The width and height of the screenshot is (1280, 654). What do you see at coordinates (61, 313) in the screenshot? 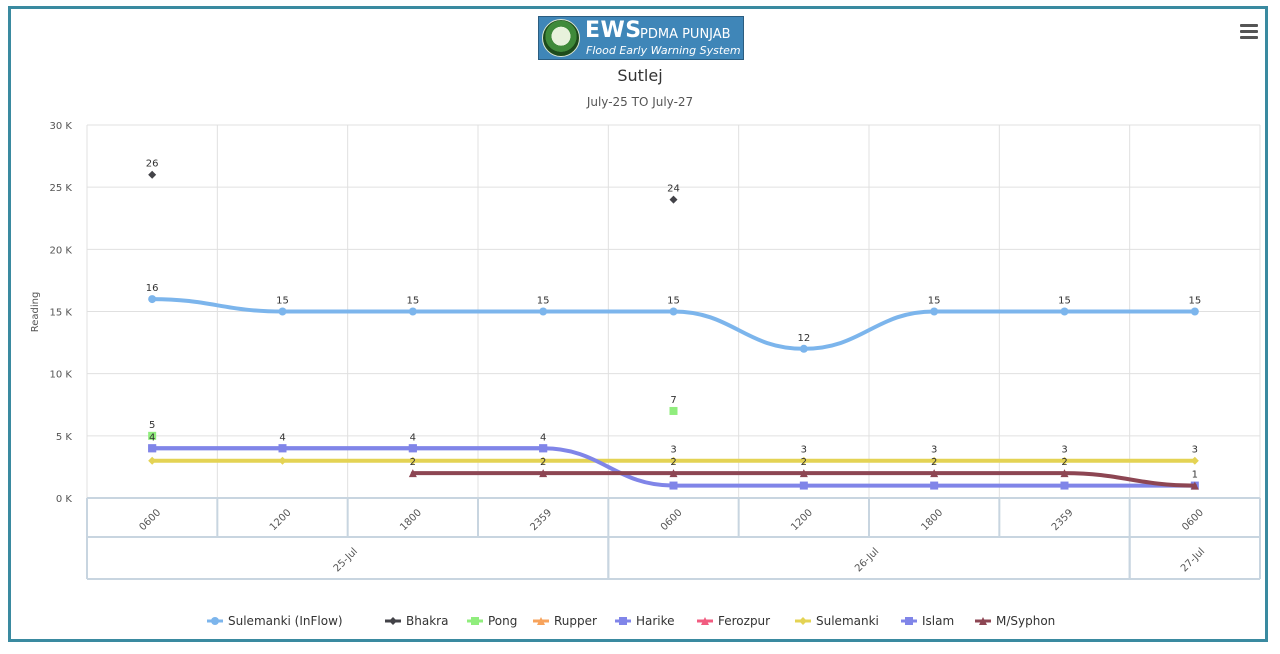
I see `y-tick-label: 15 K` at bounding box center [61, 313].